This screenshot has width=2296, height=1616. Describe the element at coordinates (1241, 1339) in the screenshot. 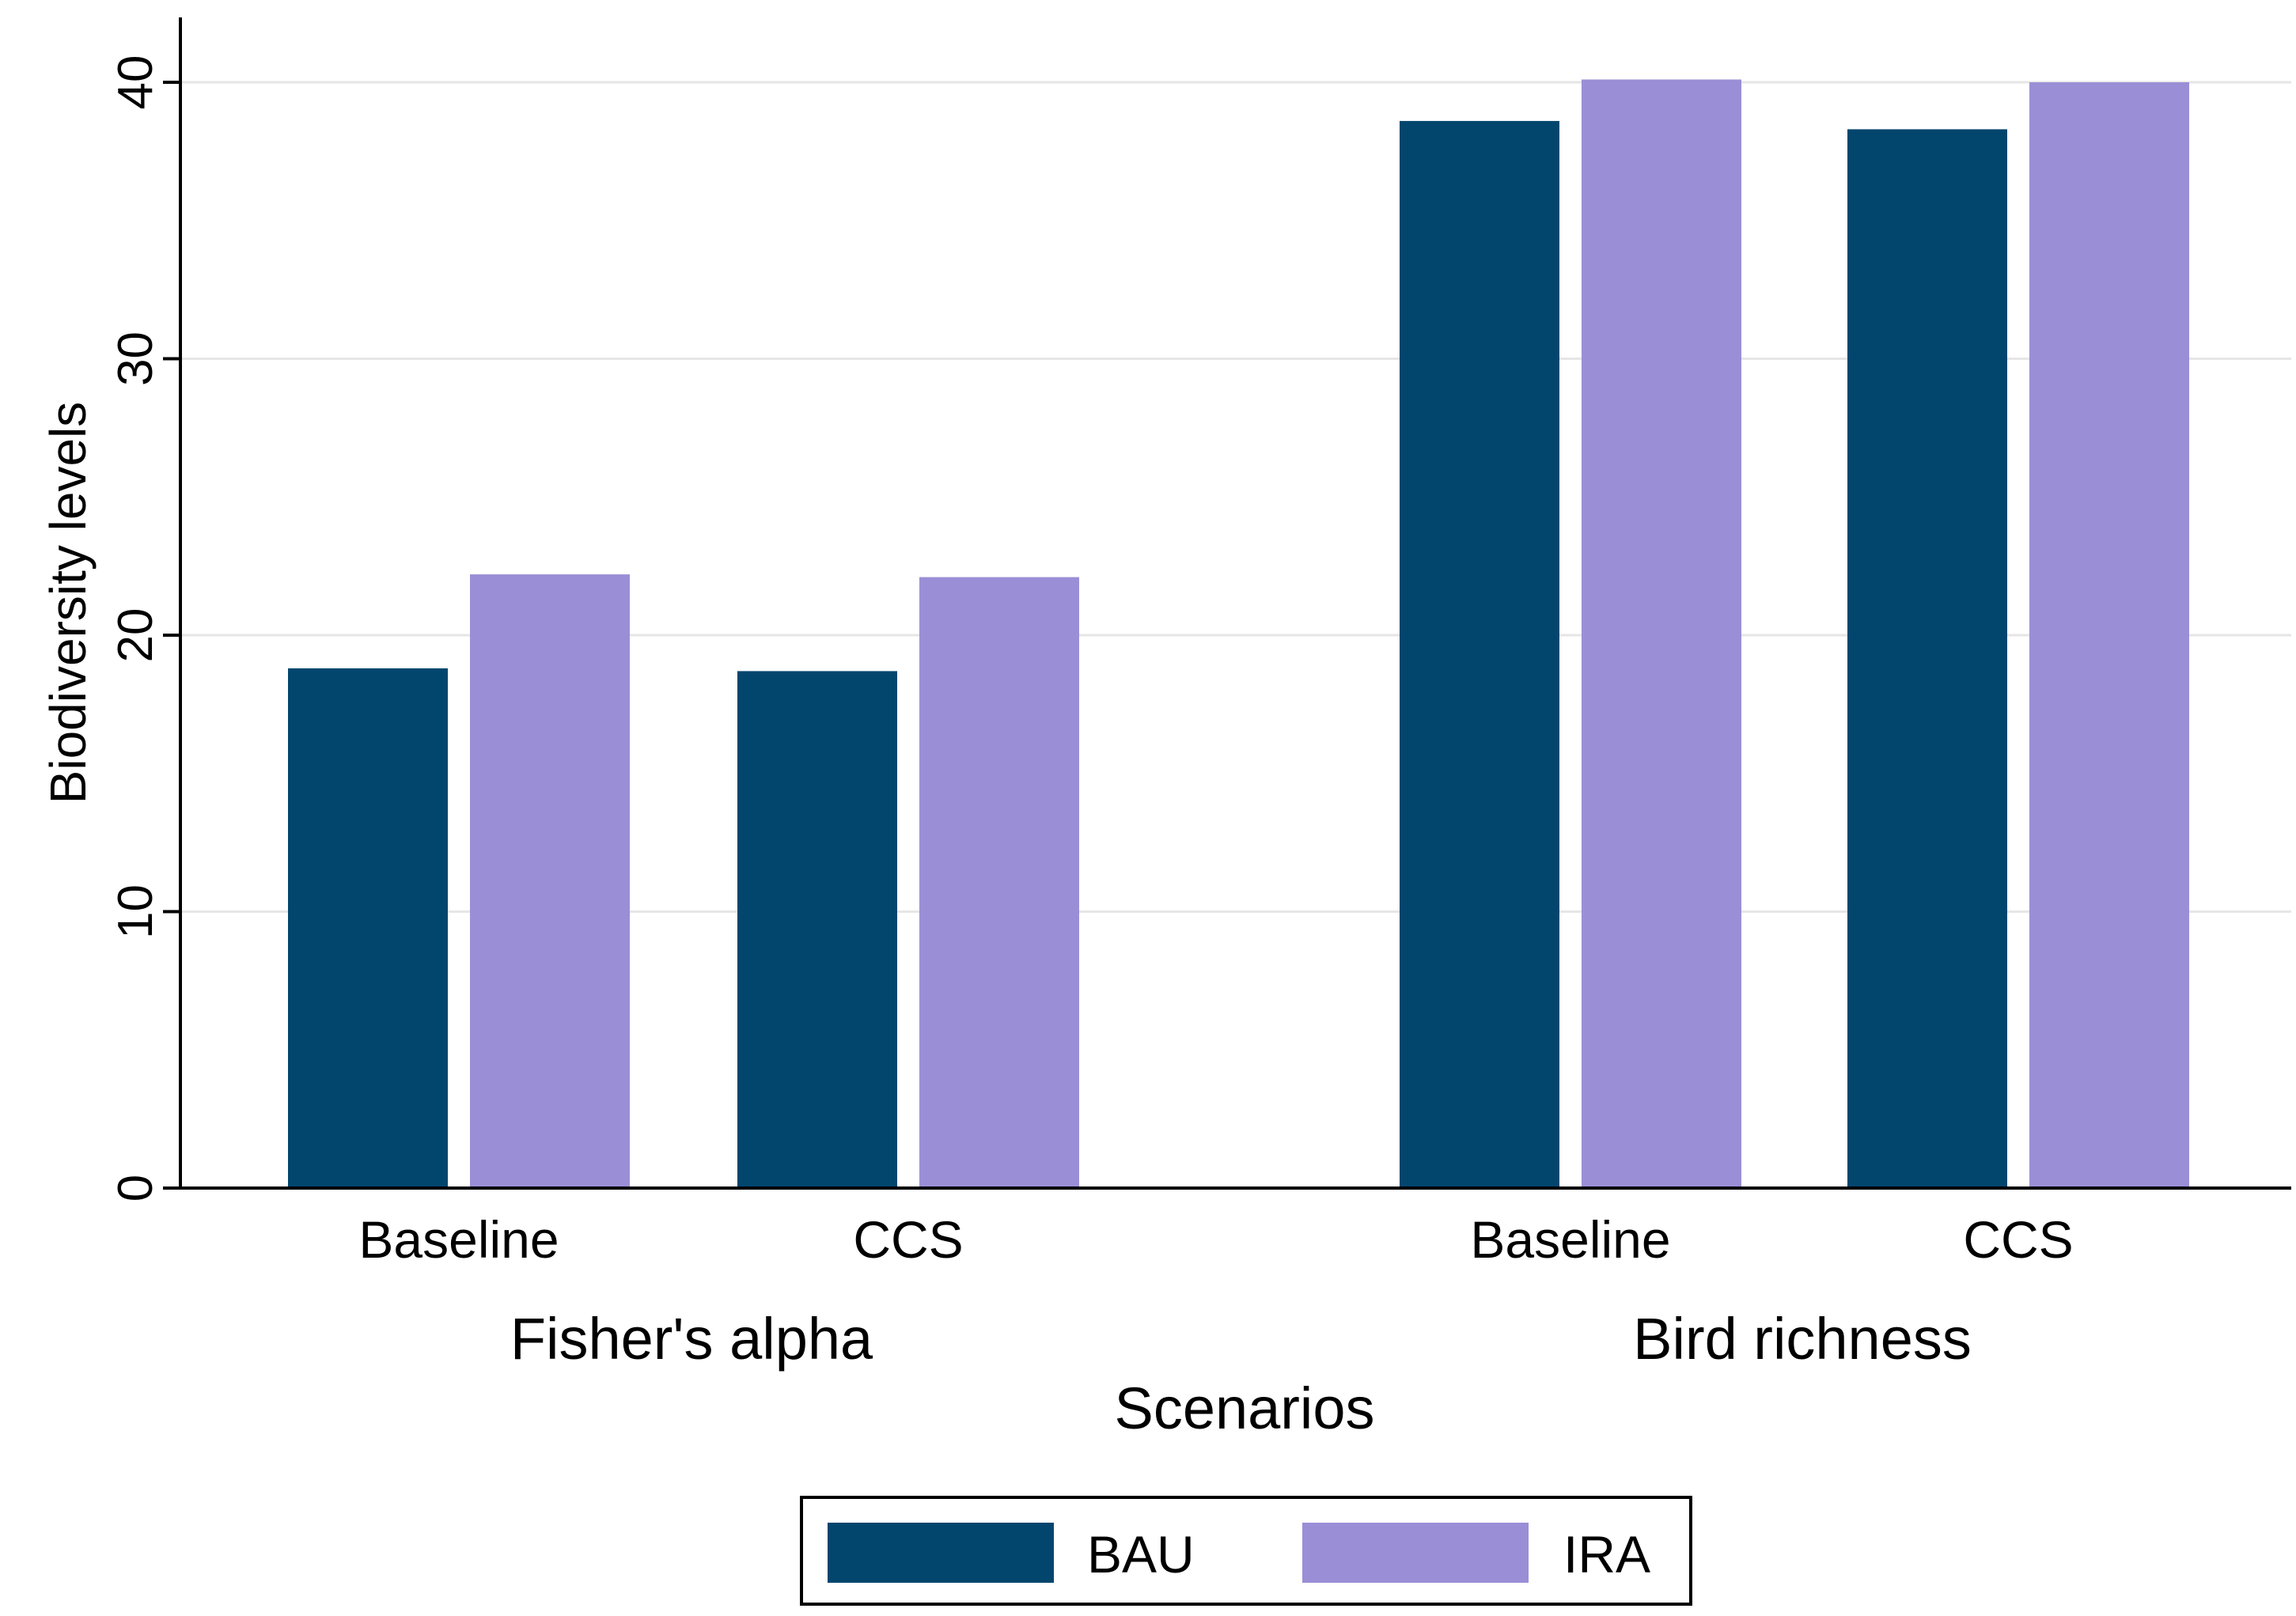

I see `group-labels: Fisher's alpha Bird richness` at that location.